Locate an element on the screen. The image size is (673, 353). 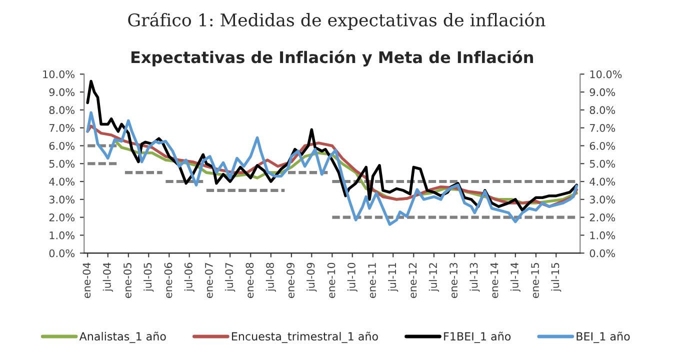
legend-label: F1BEI_1 año is located at coordinates (477, 337).